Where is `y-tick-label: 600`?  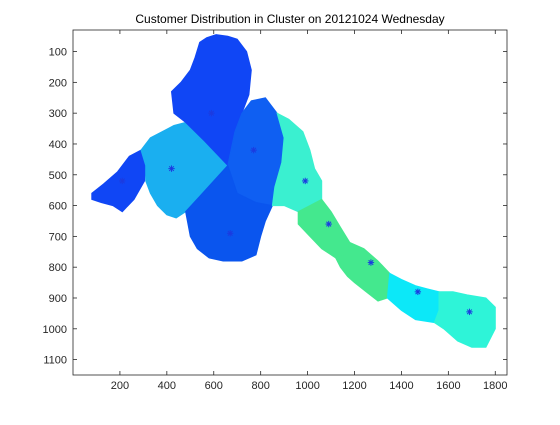 y-tick-label: 600 is located at coordinates (58, 207).